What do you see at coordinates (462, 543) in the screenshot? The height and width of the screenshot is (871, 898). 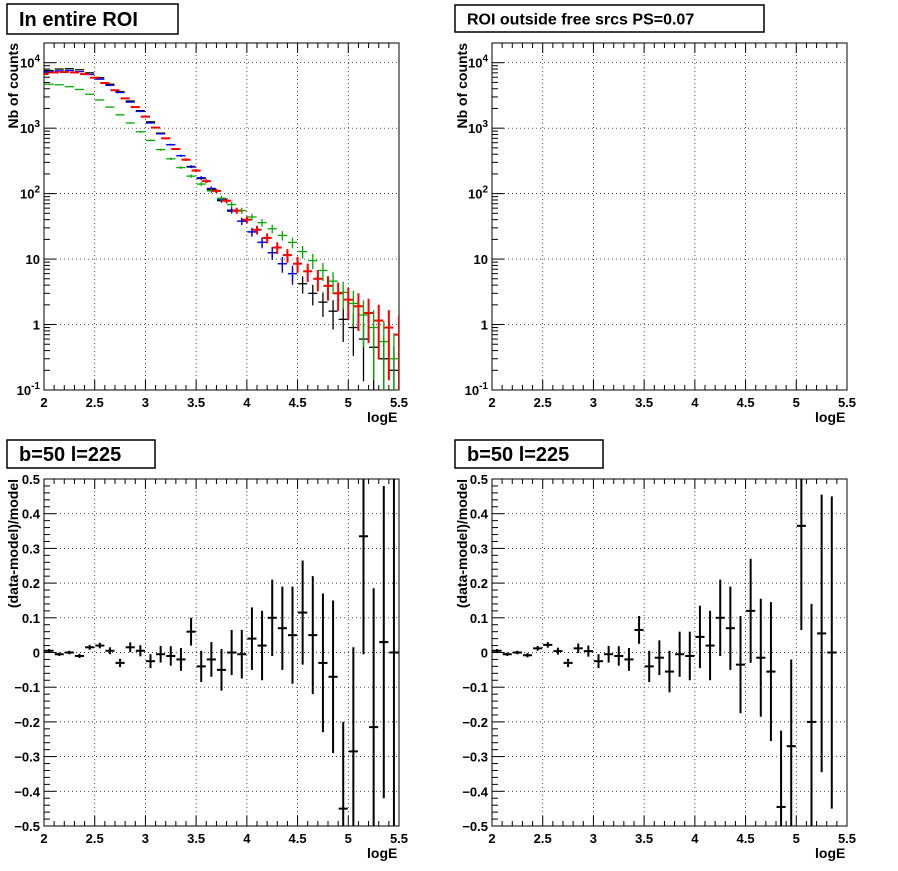 I see `y-axis-label: (data-model)/model` at bounding box center [462, 543].